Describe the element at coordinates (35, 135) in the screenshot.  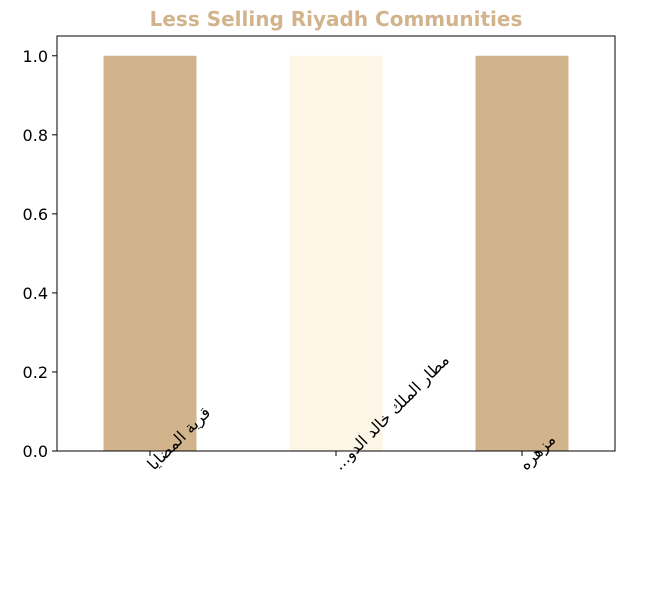
I see `y-tick-label: 0.8` at that location.